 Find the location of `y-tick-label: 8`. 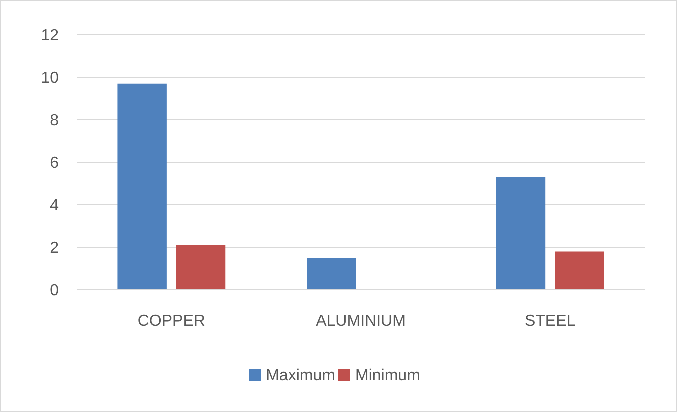

y-tick-label: 8 is located at coordinates (55, 121).